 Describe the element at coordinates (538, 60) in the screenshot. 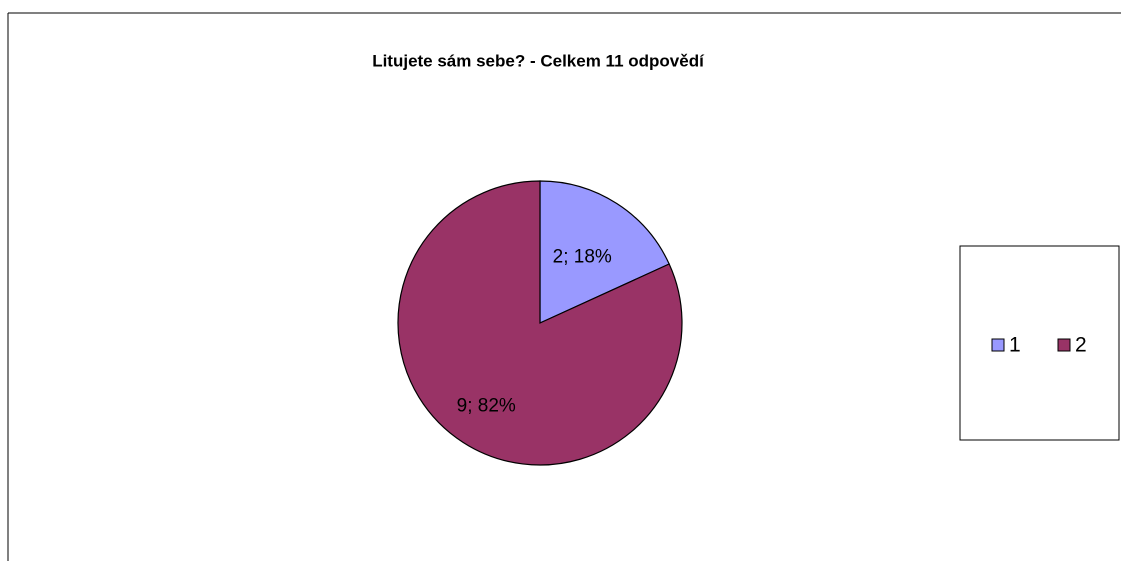

I see `chart-title: Litujete sám sebe? - Celkem 11 odpovědí` at that location.